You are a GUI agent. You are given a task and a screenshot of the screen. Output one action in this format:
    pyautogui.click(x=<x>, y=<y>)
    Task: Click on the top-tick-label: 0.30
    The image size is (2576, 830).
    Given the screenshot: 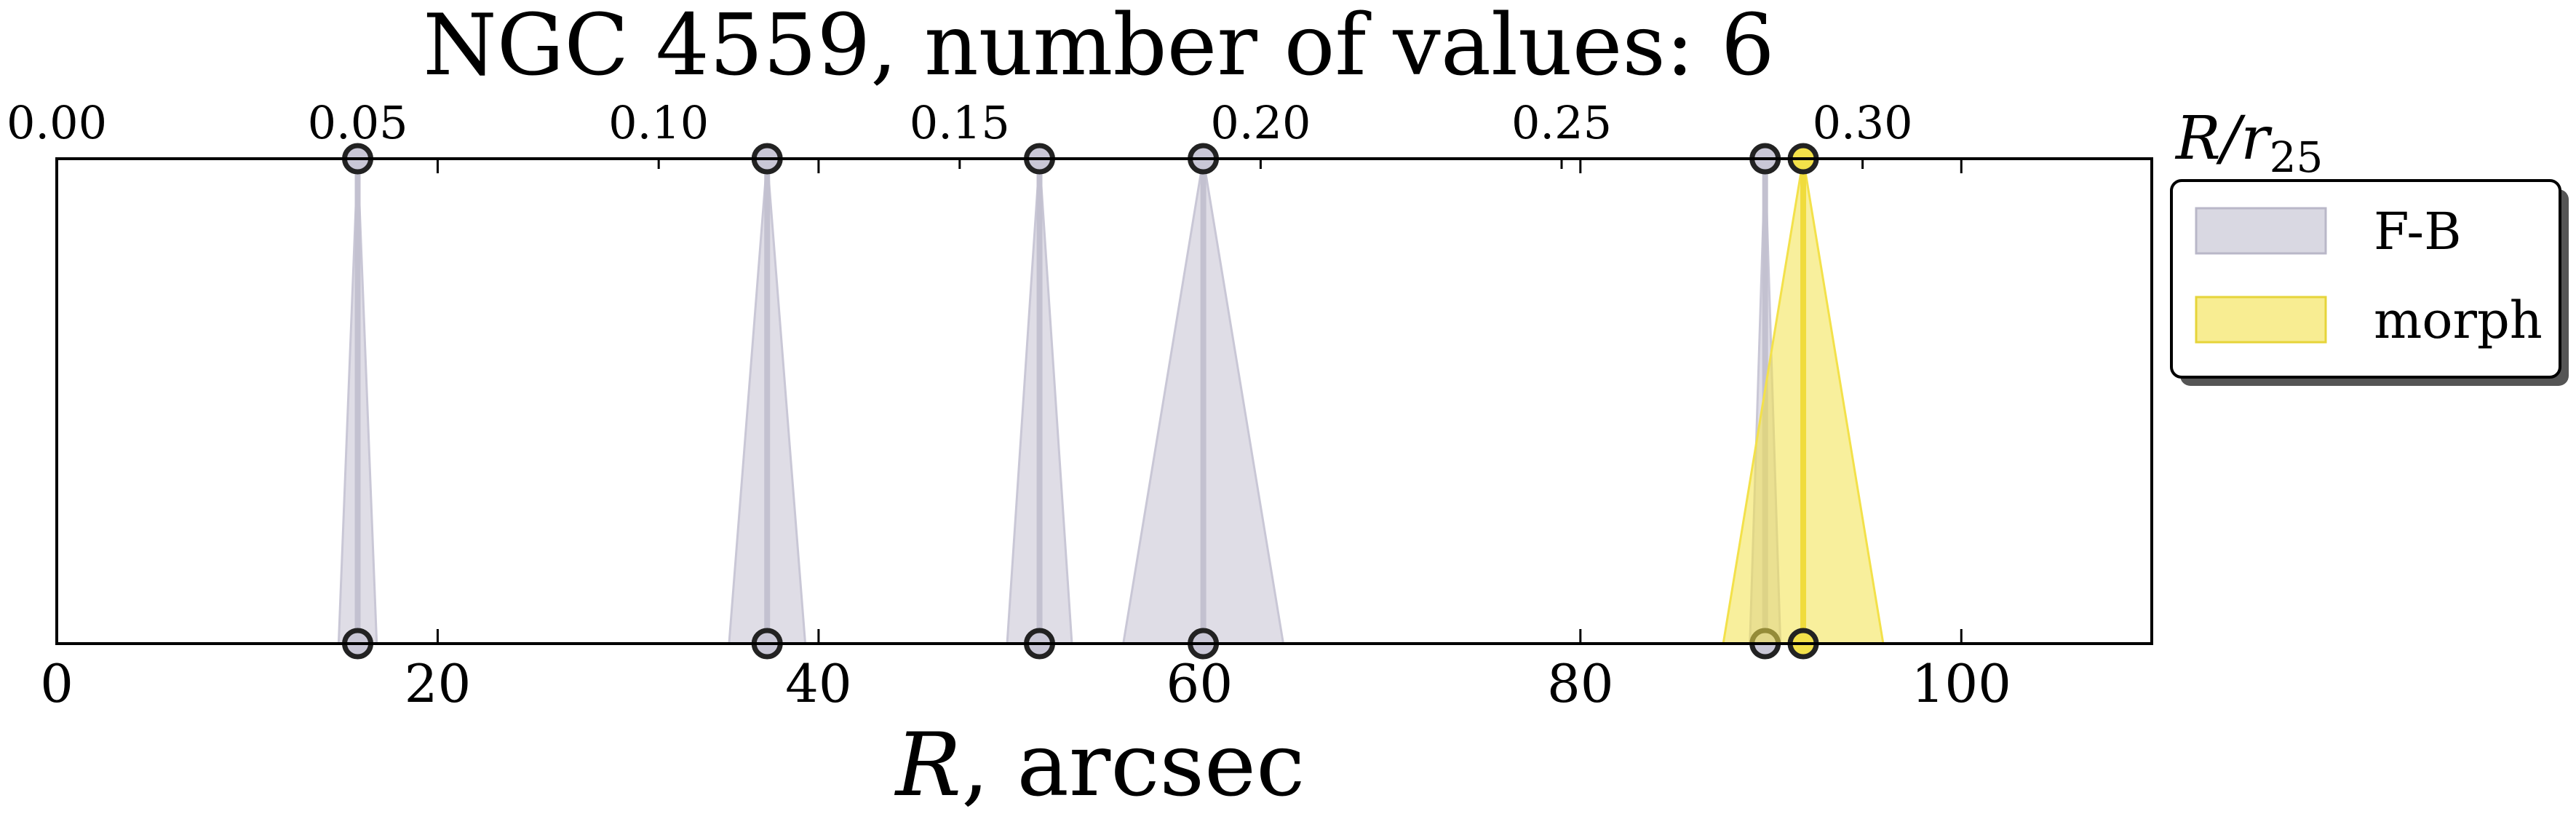 What is the action you would take?
    pyautogui.click(x=1863, y=123)
    